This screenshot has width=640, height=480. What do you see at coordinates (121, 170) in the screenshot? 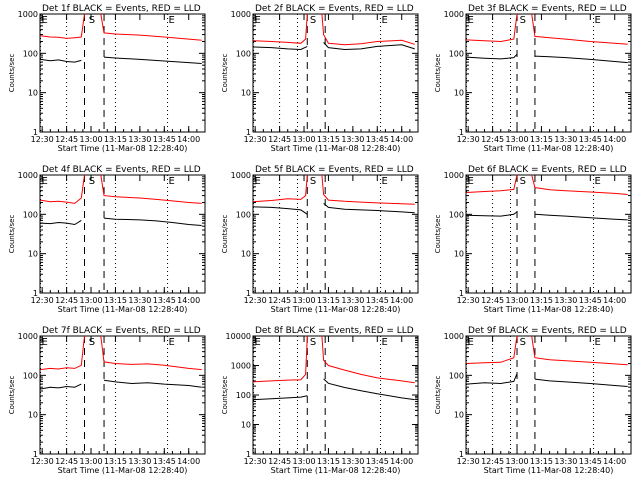
I see `panel-title: Det 4f BLACK = Events, RED = LLD` at bounding box center [121, 170].